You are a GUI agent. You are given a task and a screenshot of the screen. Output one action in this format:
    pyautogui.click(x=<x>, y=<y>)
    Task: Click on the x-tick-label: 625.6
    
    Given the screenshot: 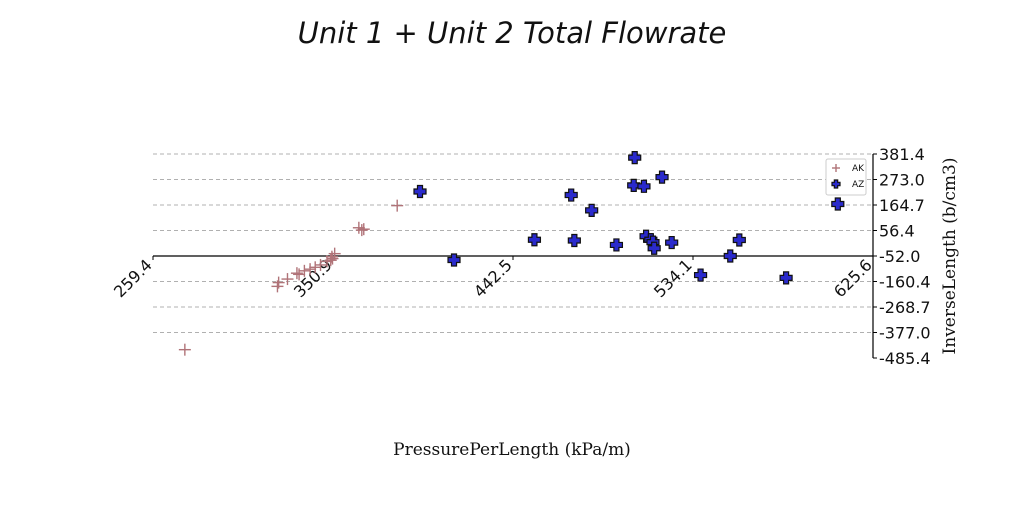 What is the action you would take?
    pyautogui.click(x=853, y=278)
    